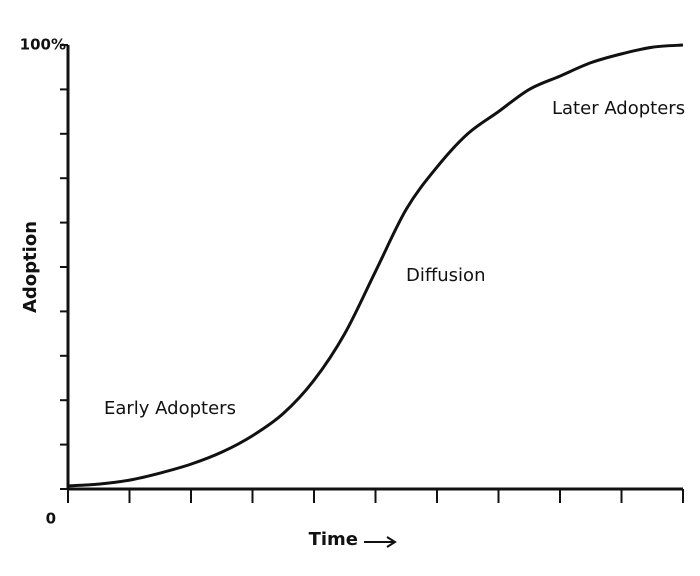 The width and height of the screenshot is (700, 576). Describe the element at coordinates (51, 519) in the screenshot. I see `y-tick-label: 0` at that location.